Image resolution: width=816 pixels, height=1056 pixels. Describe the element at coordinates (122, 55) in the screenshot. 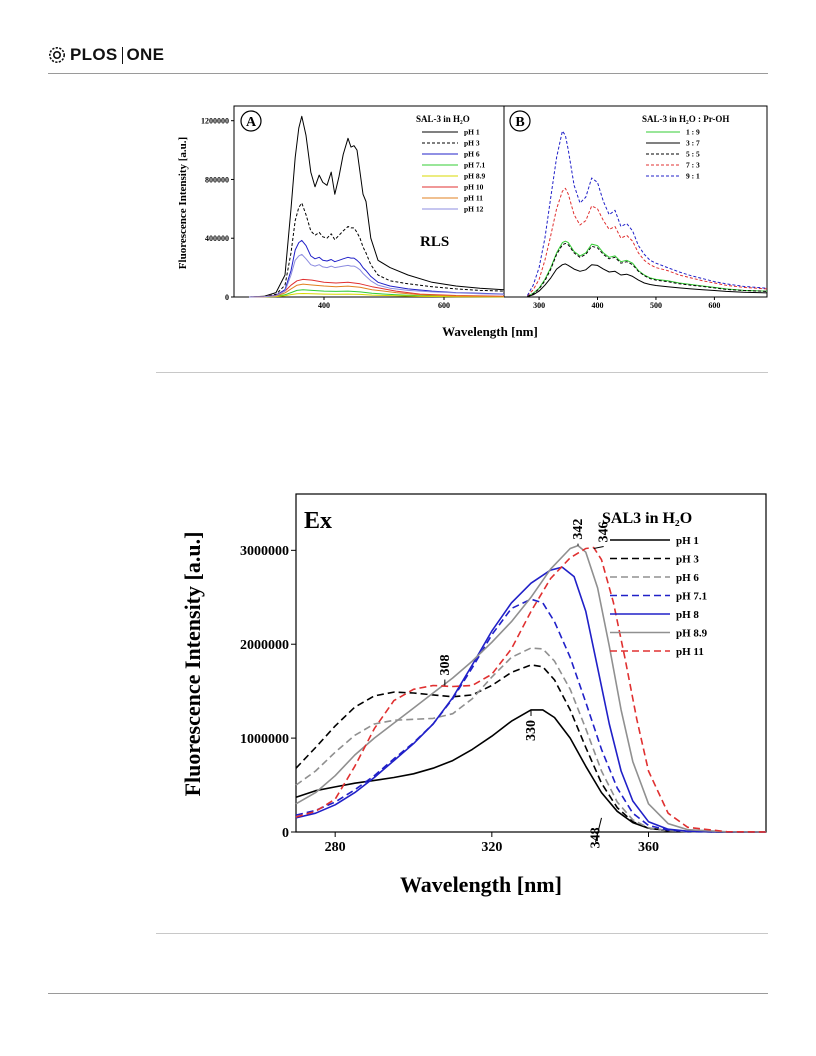

I see `brand-separator` at that location.